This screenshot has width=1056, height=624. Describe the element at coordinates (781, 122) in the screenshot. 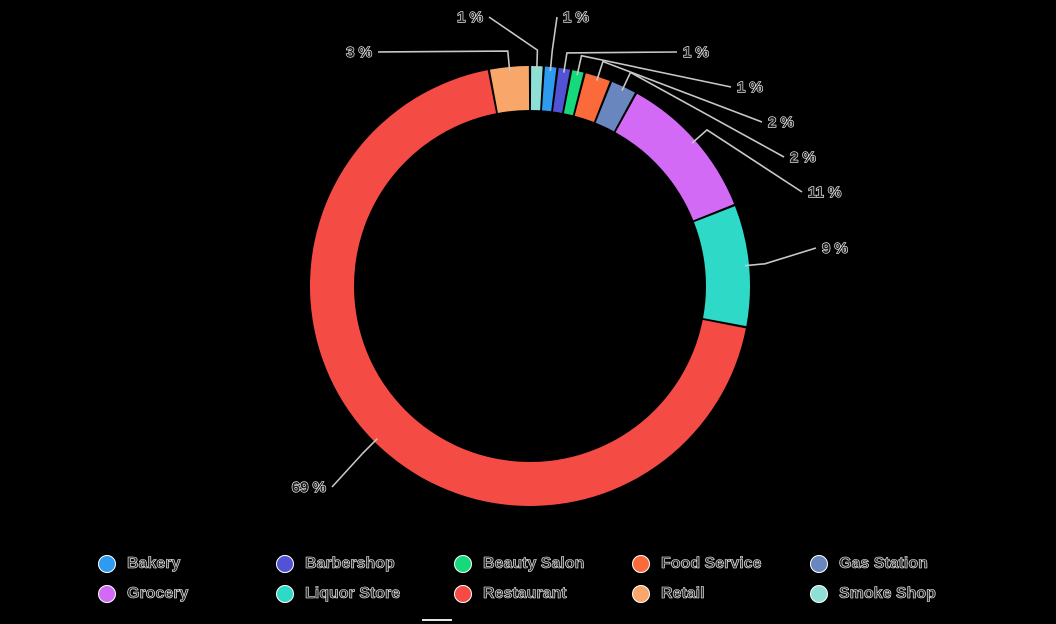

I see `data-label-food-service: 2 %` at that location.